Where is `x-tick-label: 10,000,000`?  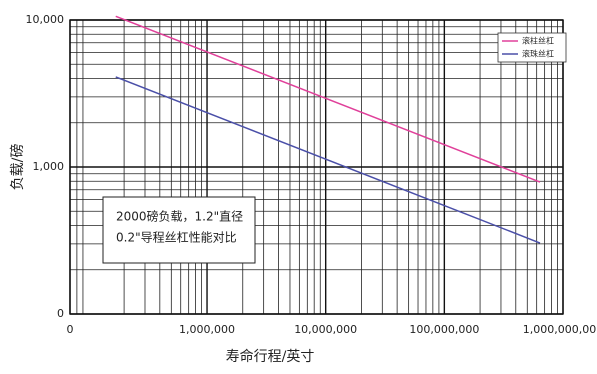 x-tick-label: 10,000,000 is located at coordinates (325, 329).